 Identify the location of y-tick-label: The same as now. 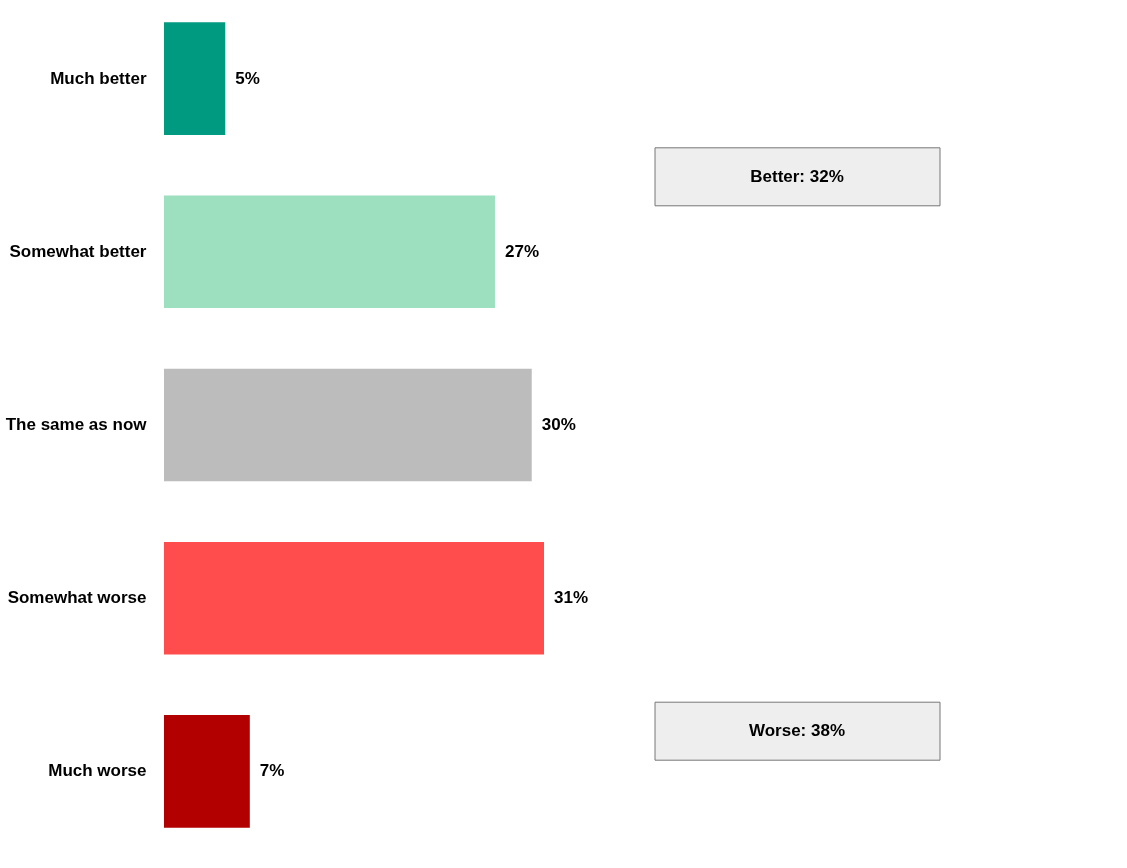
(76, 424).